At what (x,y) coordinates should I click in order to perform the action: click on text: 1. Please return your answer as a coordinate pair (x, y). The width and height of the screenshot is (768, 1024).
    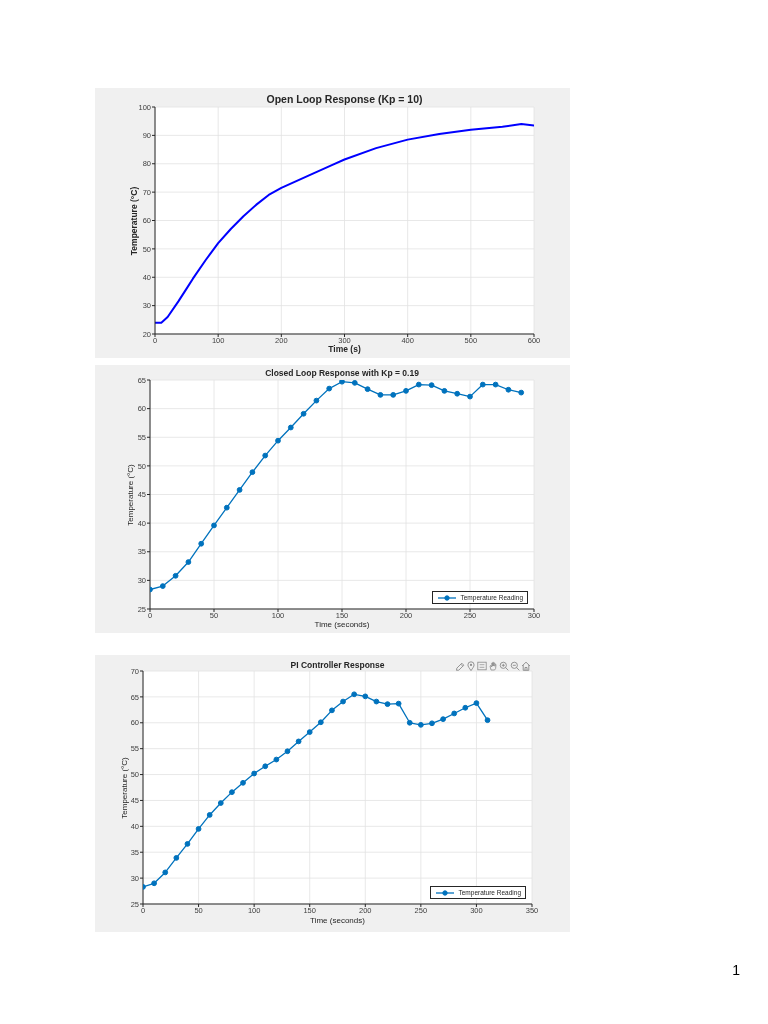
    Looking at the image, I should click on (736, 970).